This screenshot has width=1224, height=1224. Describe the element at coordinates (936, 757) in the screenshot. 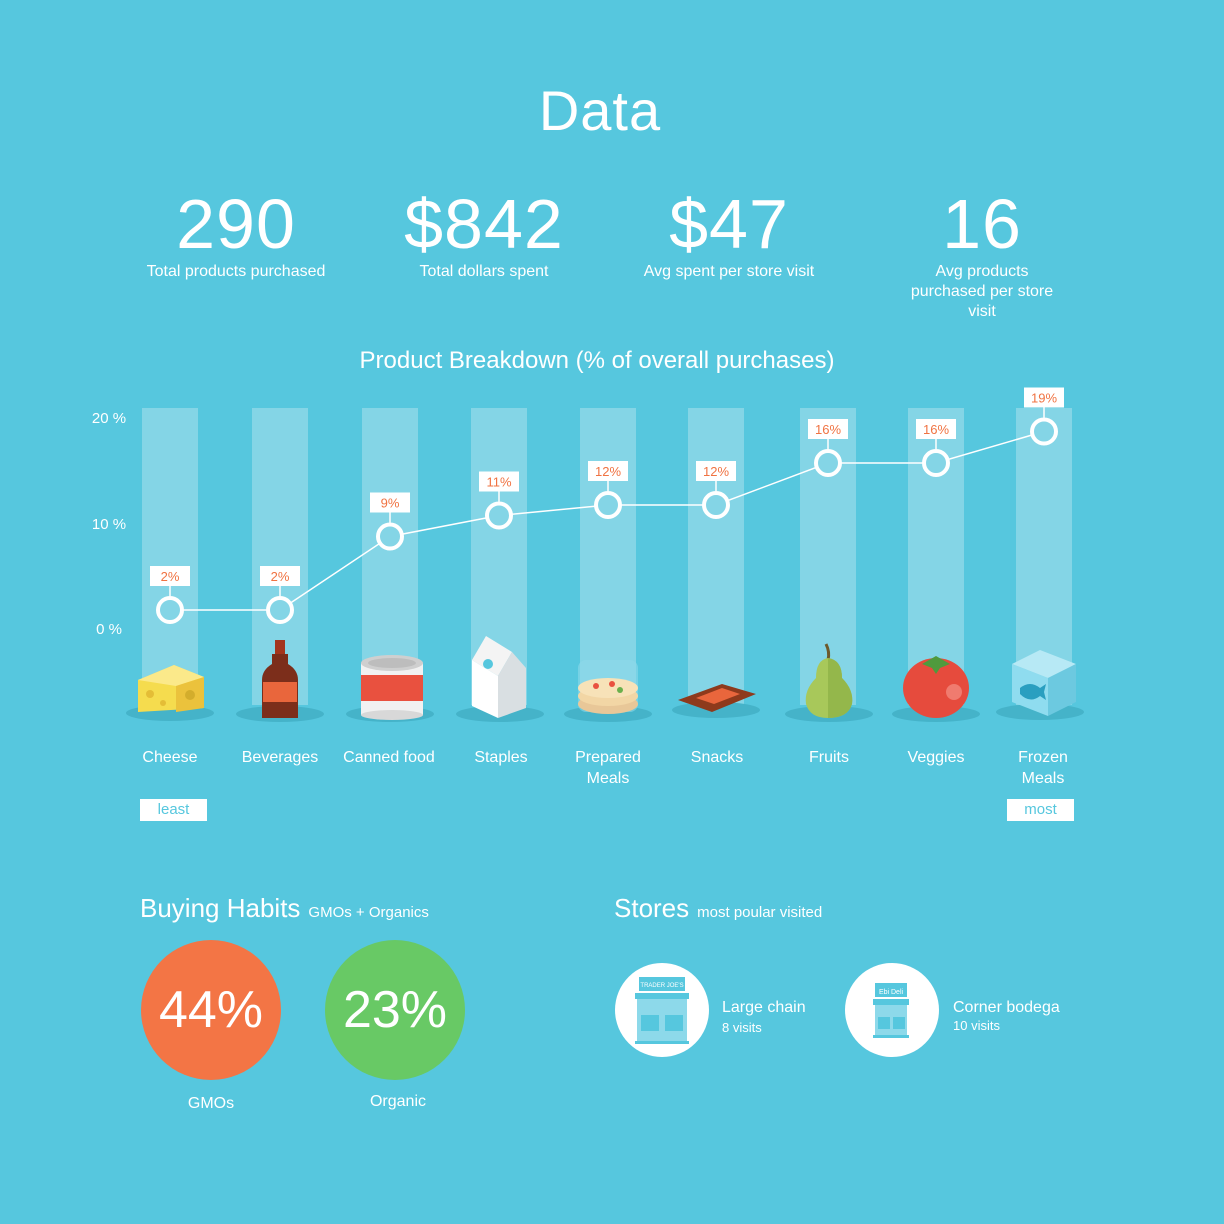

I see `category-label: Veggies` at that location.